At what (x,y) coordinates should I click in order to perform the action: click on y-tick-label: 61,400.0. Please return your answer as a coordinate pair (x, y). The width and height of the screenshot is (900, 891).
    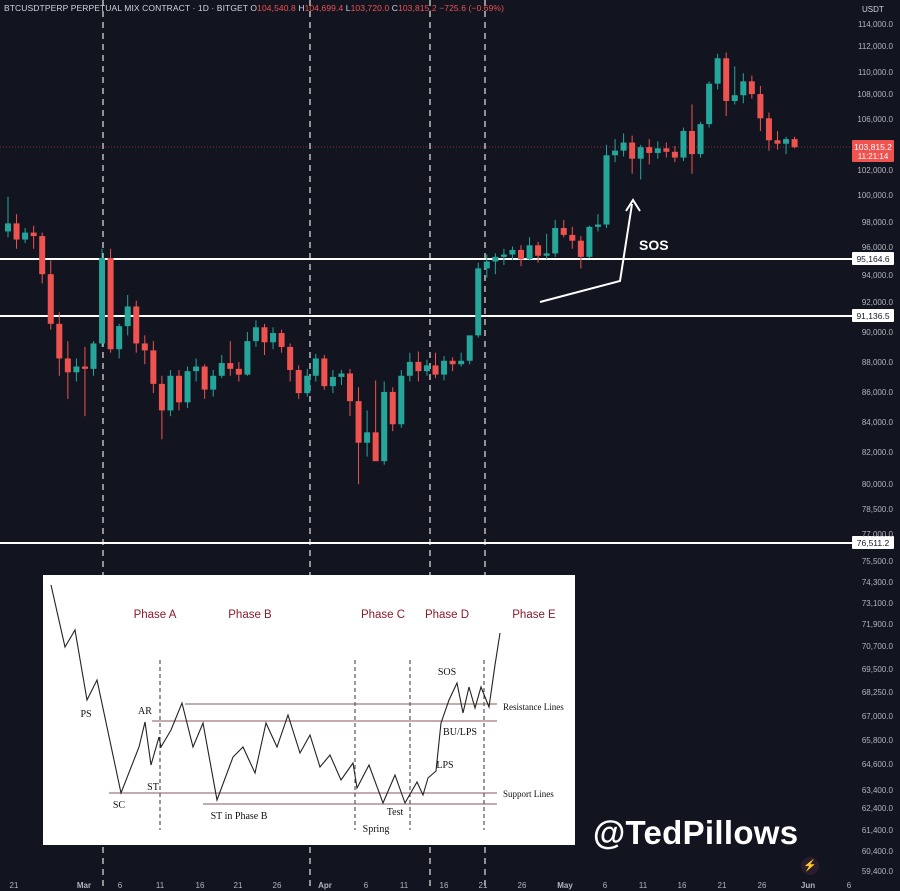
    Looking at the image, I should click on (878, 830).